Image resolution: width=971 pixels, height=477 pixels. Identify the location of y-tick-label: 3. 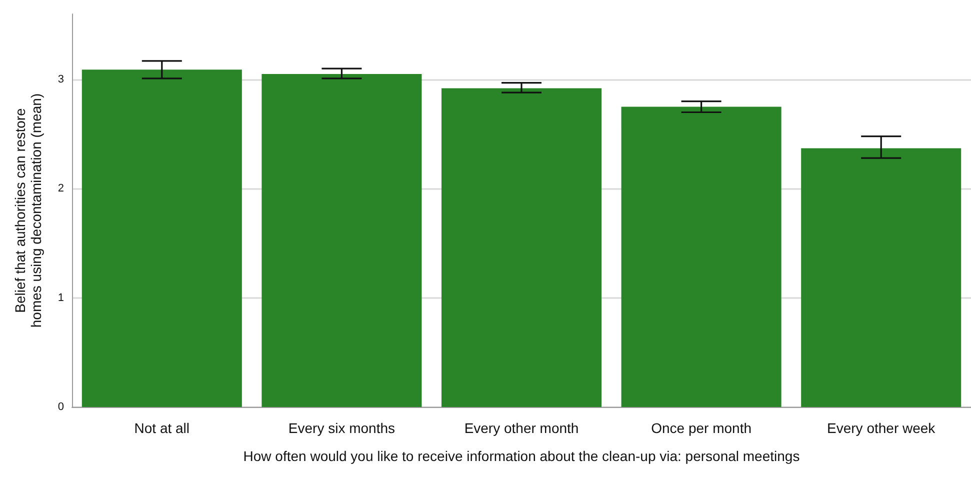
(61, 80).